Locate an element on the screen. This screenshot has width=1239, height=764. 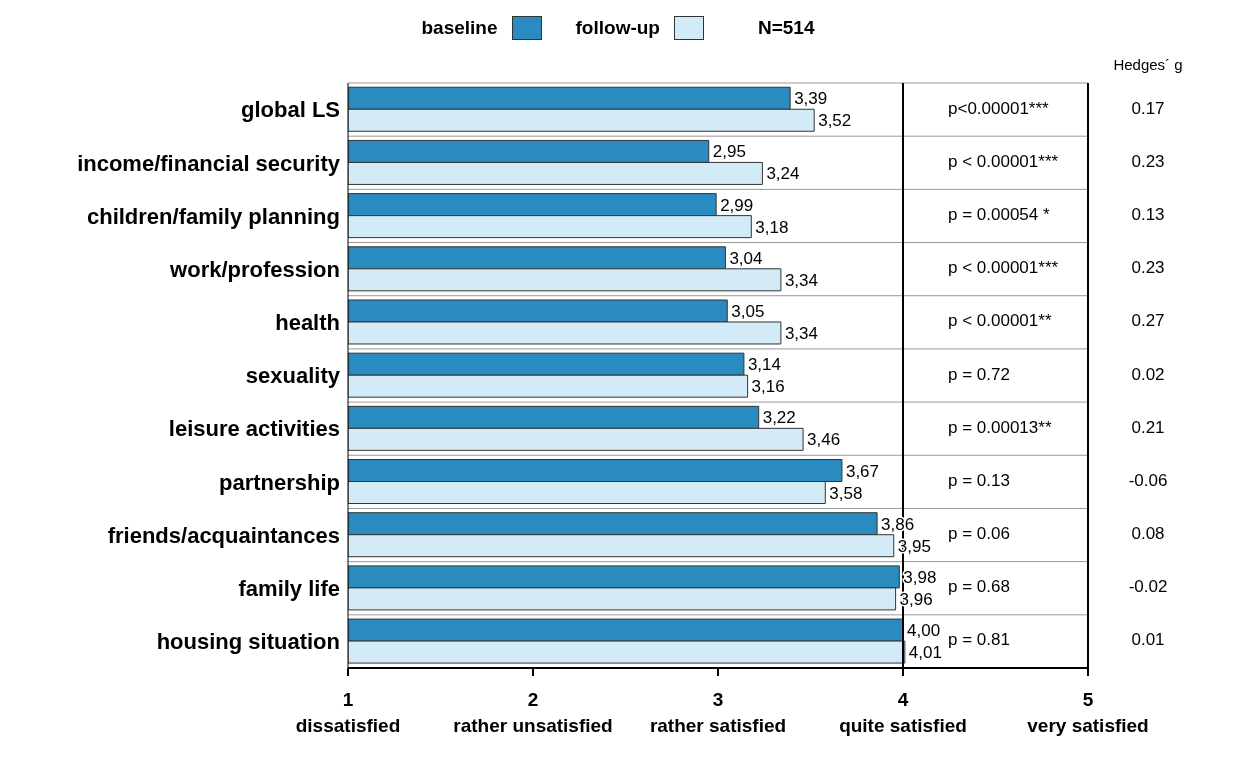
text: 0.21 is located at coordinates (1148, 427).